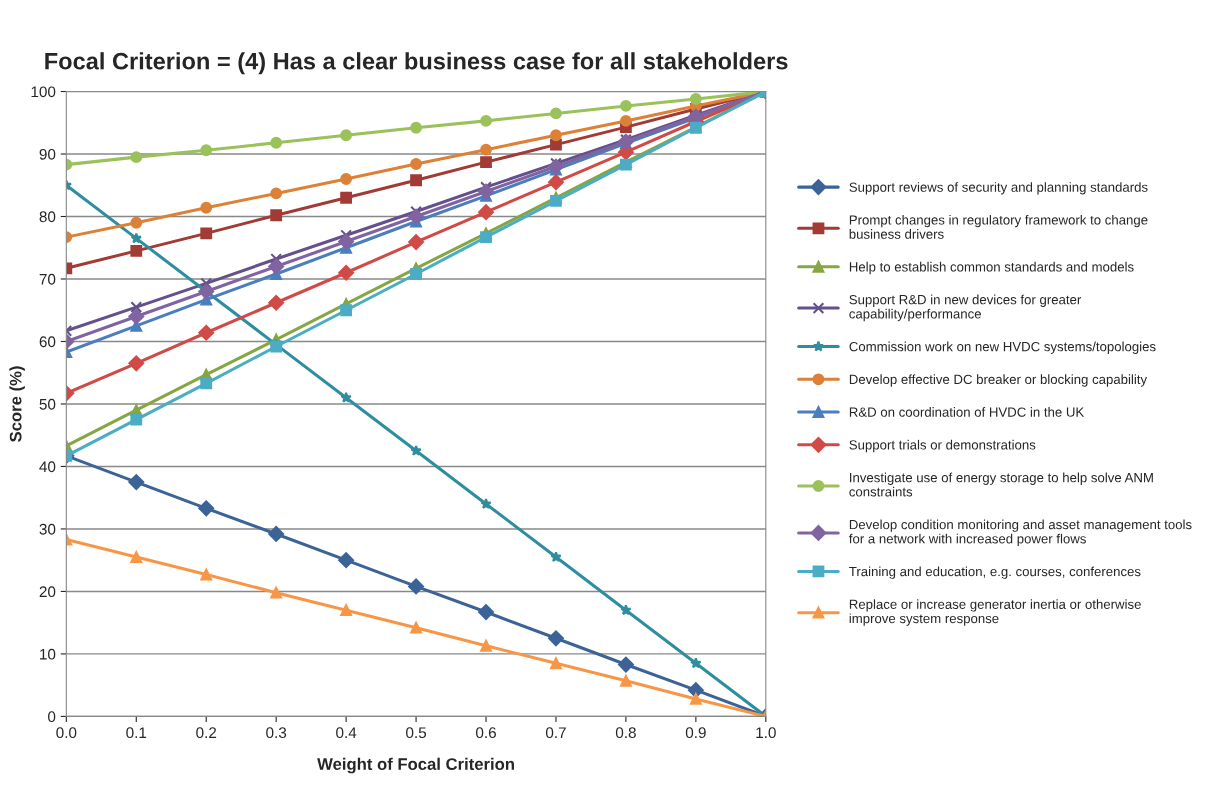 Image resolution: width=1206 pixels, height=789 pixels. What do you see at coordinates (942, 446) in the screenshot?
I see `legend-label: Support trials or demonstrations` at bounding box center [942, 446].